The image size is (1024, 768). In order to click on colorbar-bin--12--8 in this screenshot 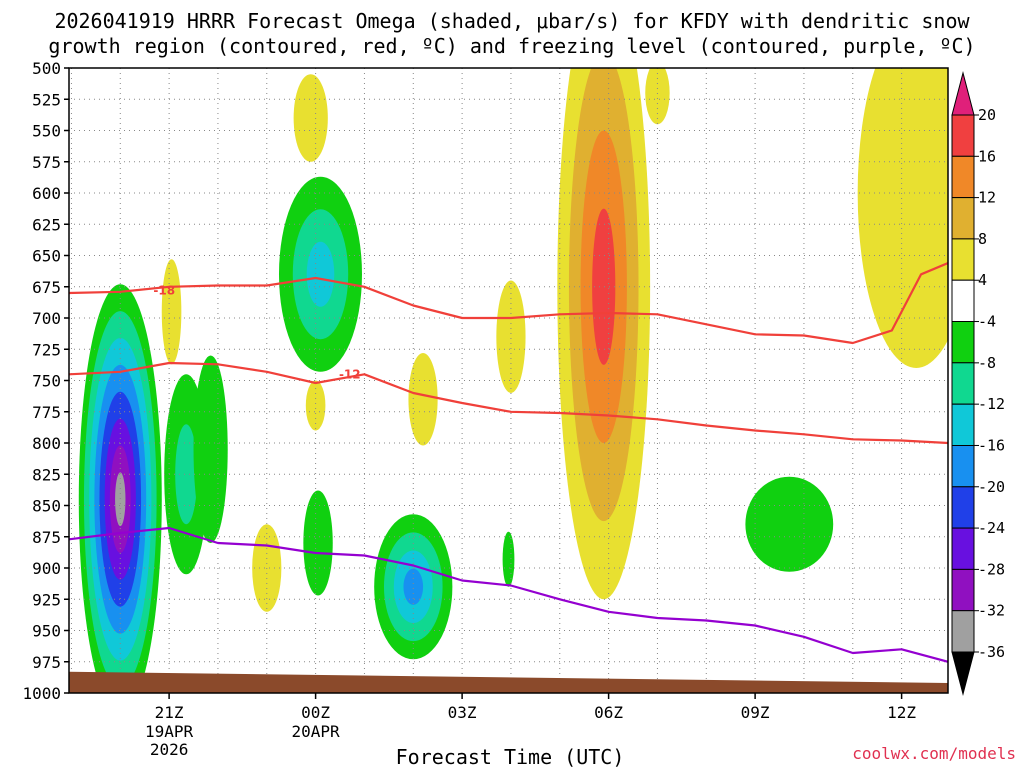, I will do `click(963, 383)`.